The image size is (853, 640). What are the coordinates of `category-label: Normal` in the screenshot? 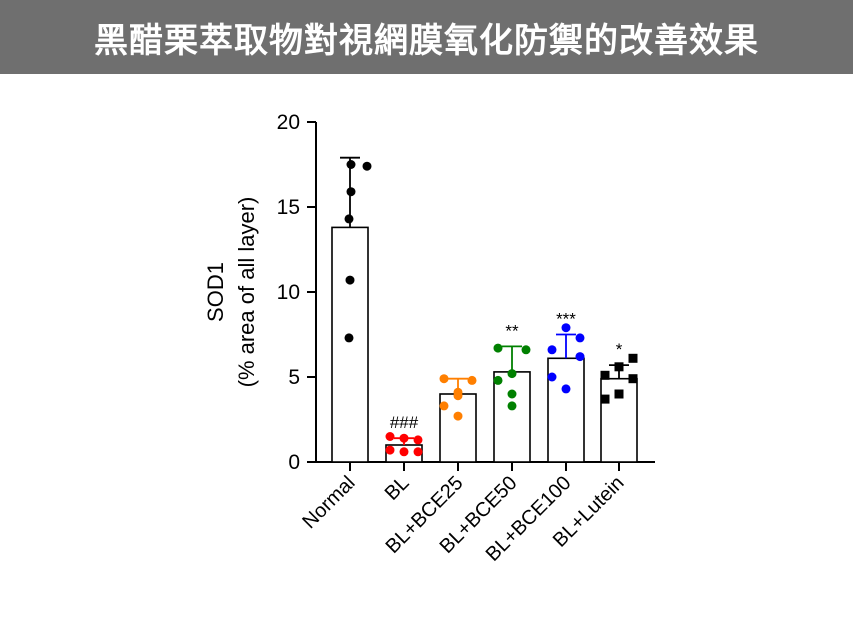 It's located at (328, 502).